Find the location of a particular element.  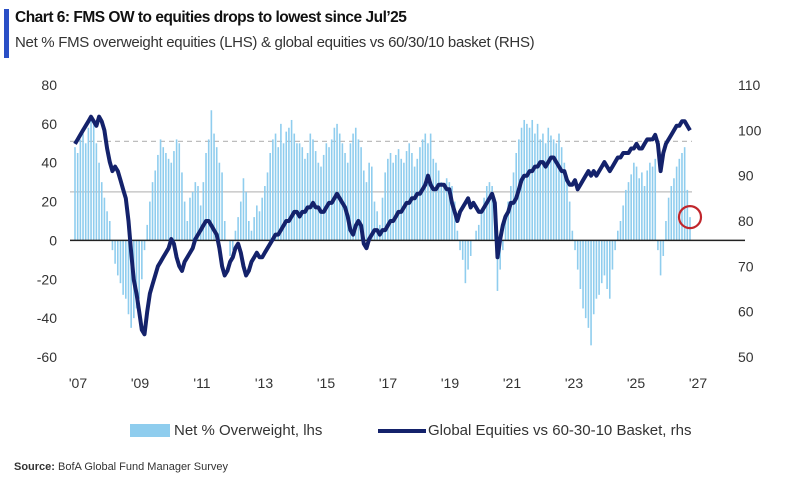

x-tick-label: '19 is located at coordinates (450, 383).